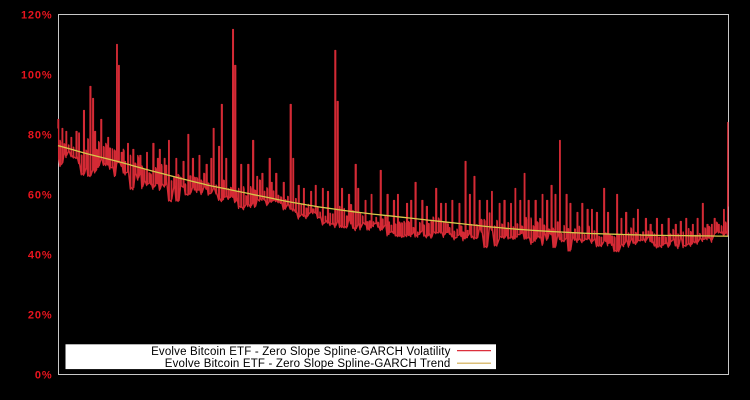 The height and width of the screenshot is (400, 750). What do you see at coordinates (40, 196) in the screenshot?
I see `svg-text: 60%` at bounding box center [40, 196].